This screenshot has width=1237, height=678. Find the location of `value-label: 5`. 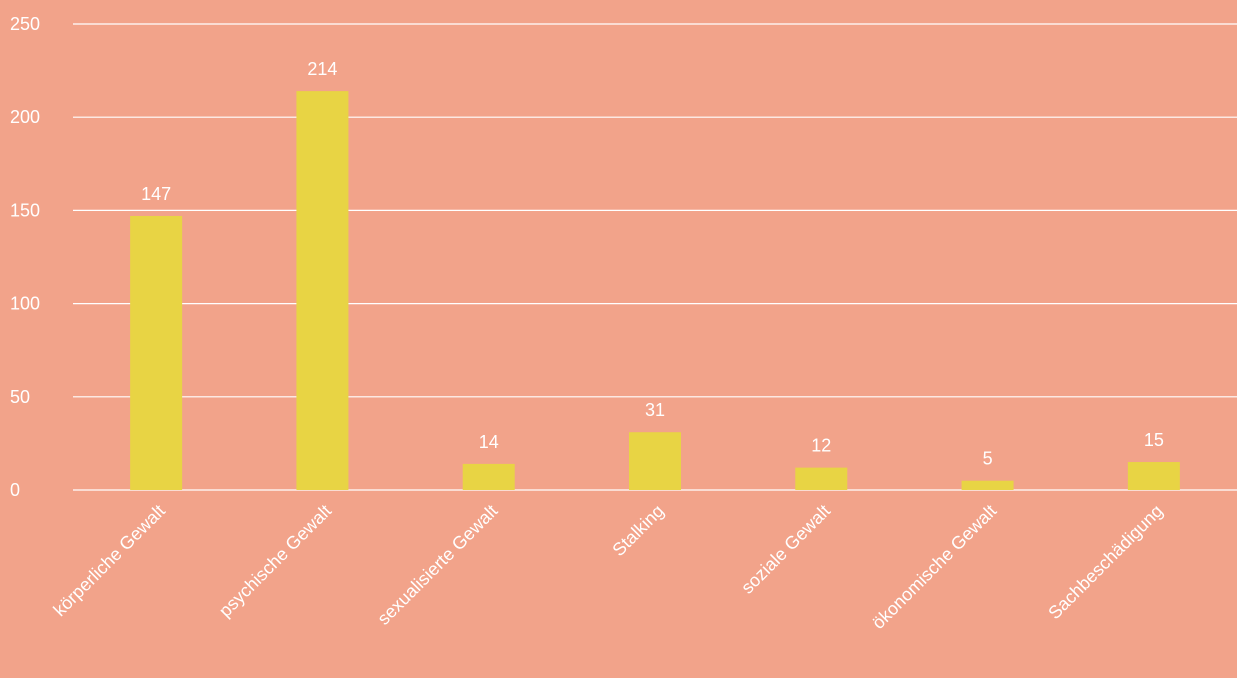

value-label: 5 is located at coordinates (988, 459).